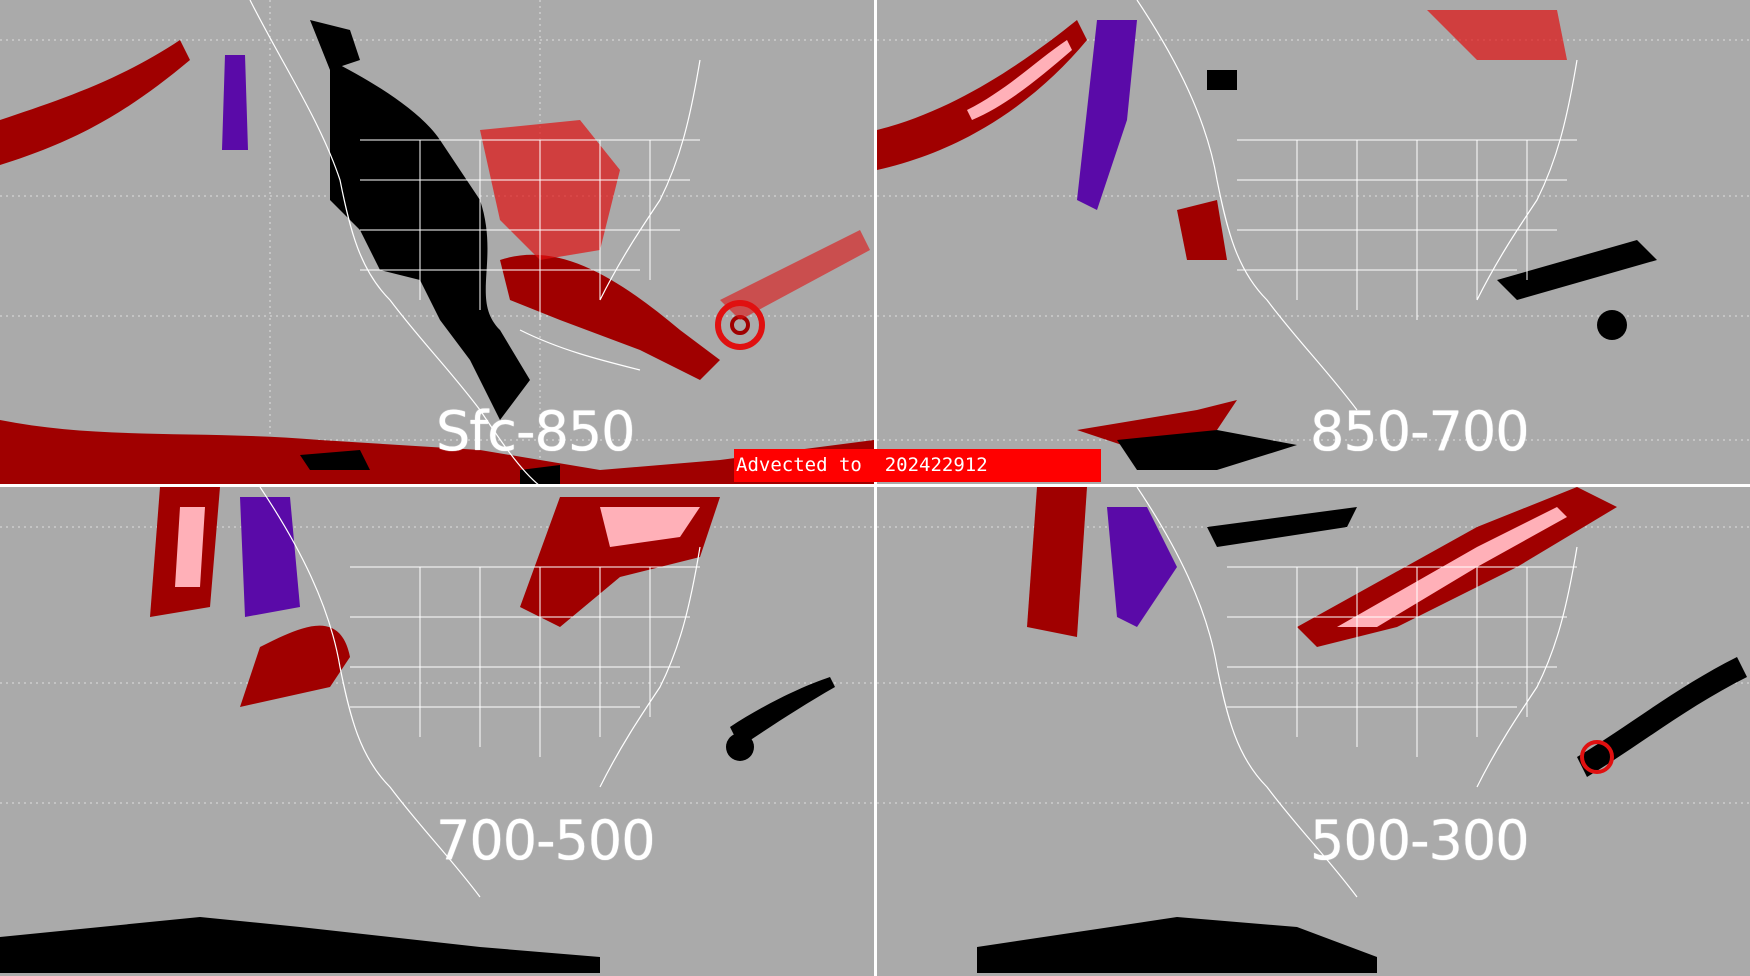  Describe the element at coordinates (430, 468) in the screenshot. I see `tropical-dry-spots` at that location.